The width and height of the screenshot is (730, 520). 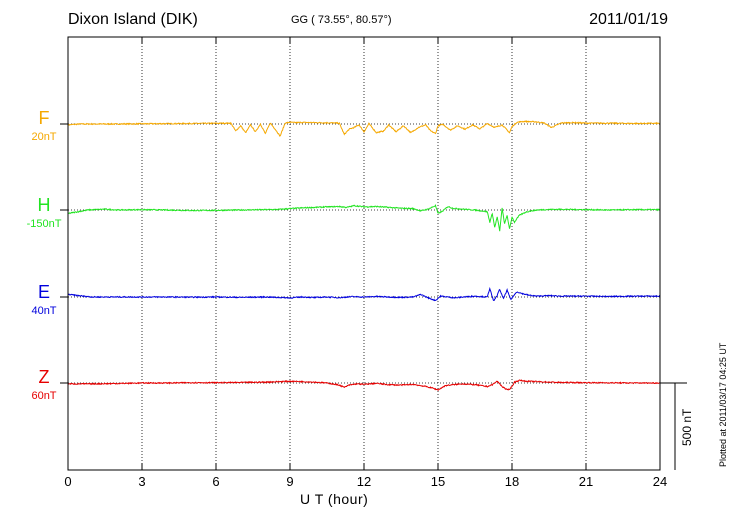 What do you see at coordinates (142, 481) in the screenshot?
I see `x-tick-label: 3` at bounding box center [142, 481].